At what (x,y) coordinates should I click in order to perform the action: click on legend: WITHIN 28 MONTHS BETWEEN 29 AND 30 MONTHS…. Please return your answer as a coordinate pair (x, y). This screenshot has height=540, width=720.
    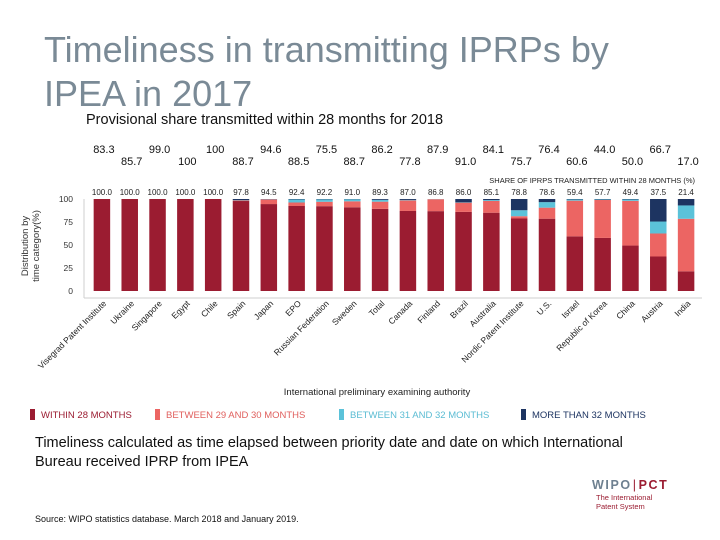
    Looking at the image, I should click on (338, 415).